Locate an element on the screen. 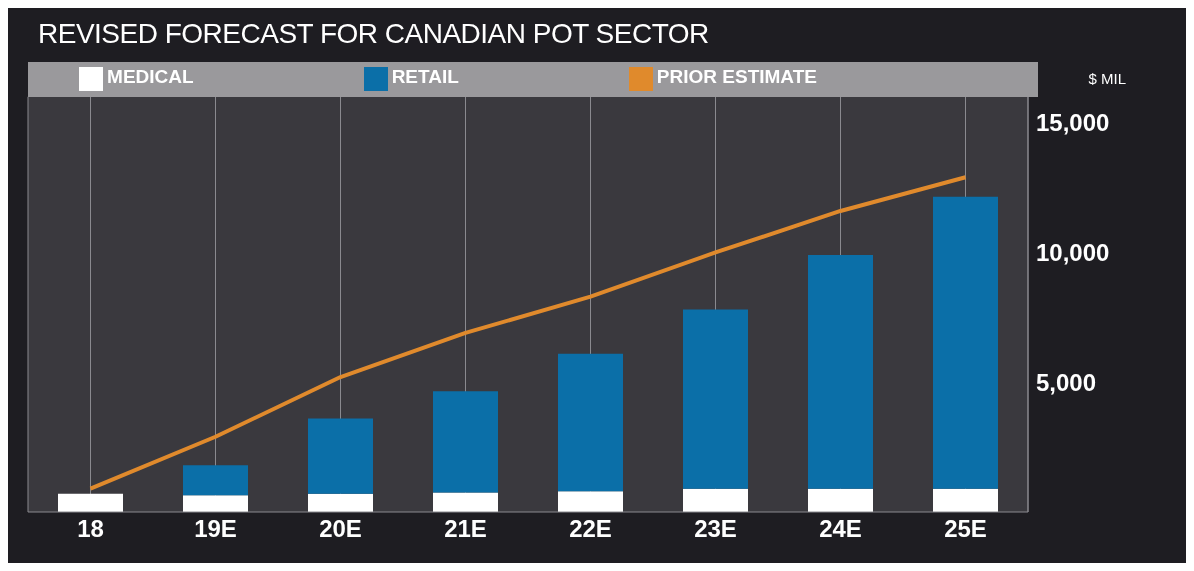 The height and width of the screenshot is (571, 1194). y-tick-label: 5,000 is located at coordinates (1066, 382).